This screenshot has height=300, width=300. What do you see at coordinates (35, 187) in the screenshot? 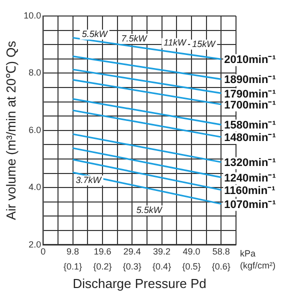
I see `y-tick-label: 4.0` at bounding box center [35, 187].